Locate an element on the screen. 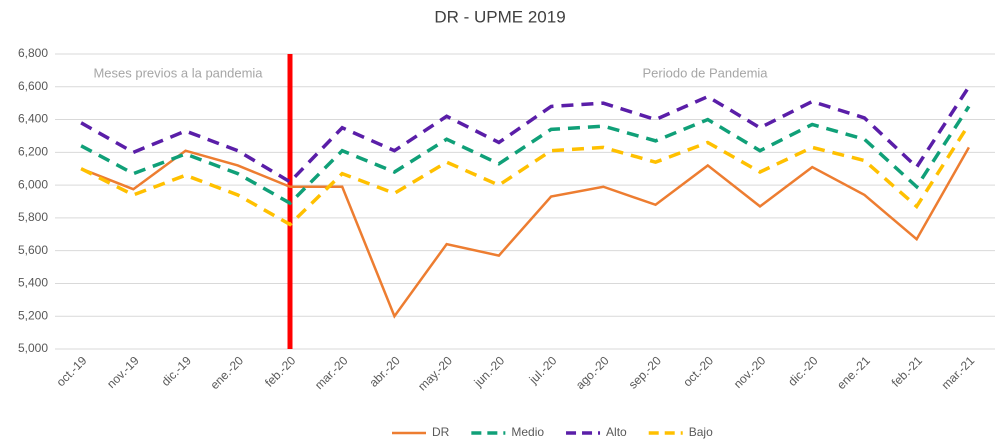  y-tick-label: 6,400 is located at coordinates (33, 119).